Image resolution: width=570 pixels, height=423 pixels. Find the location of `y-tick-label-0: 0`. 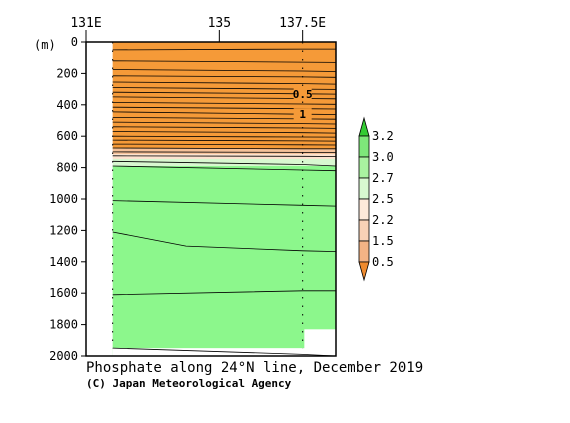

y-tick-label-0: 0 is located at coordinates (74, 42).